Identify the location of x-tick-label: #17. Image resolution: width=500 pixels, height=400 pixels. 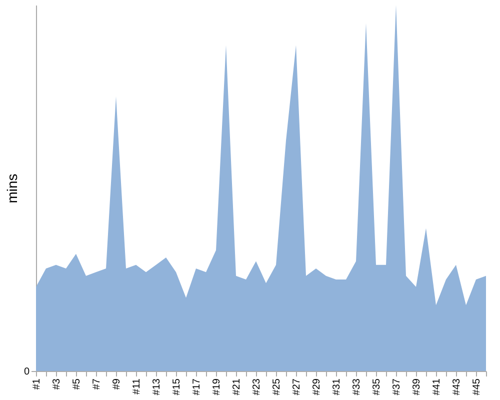
(197, 387).